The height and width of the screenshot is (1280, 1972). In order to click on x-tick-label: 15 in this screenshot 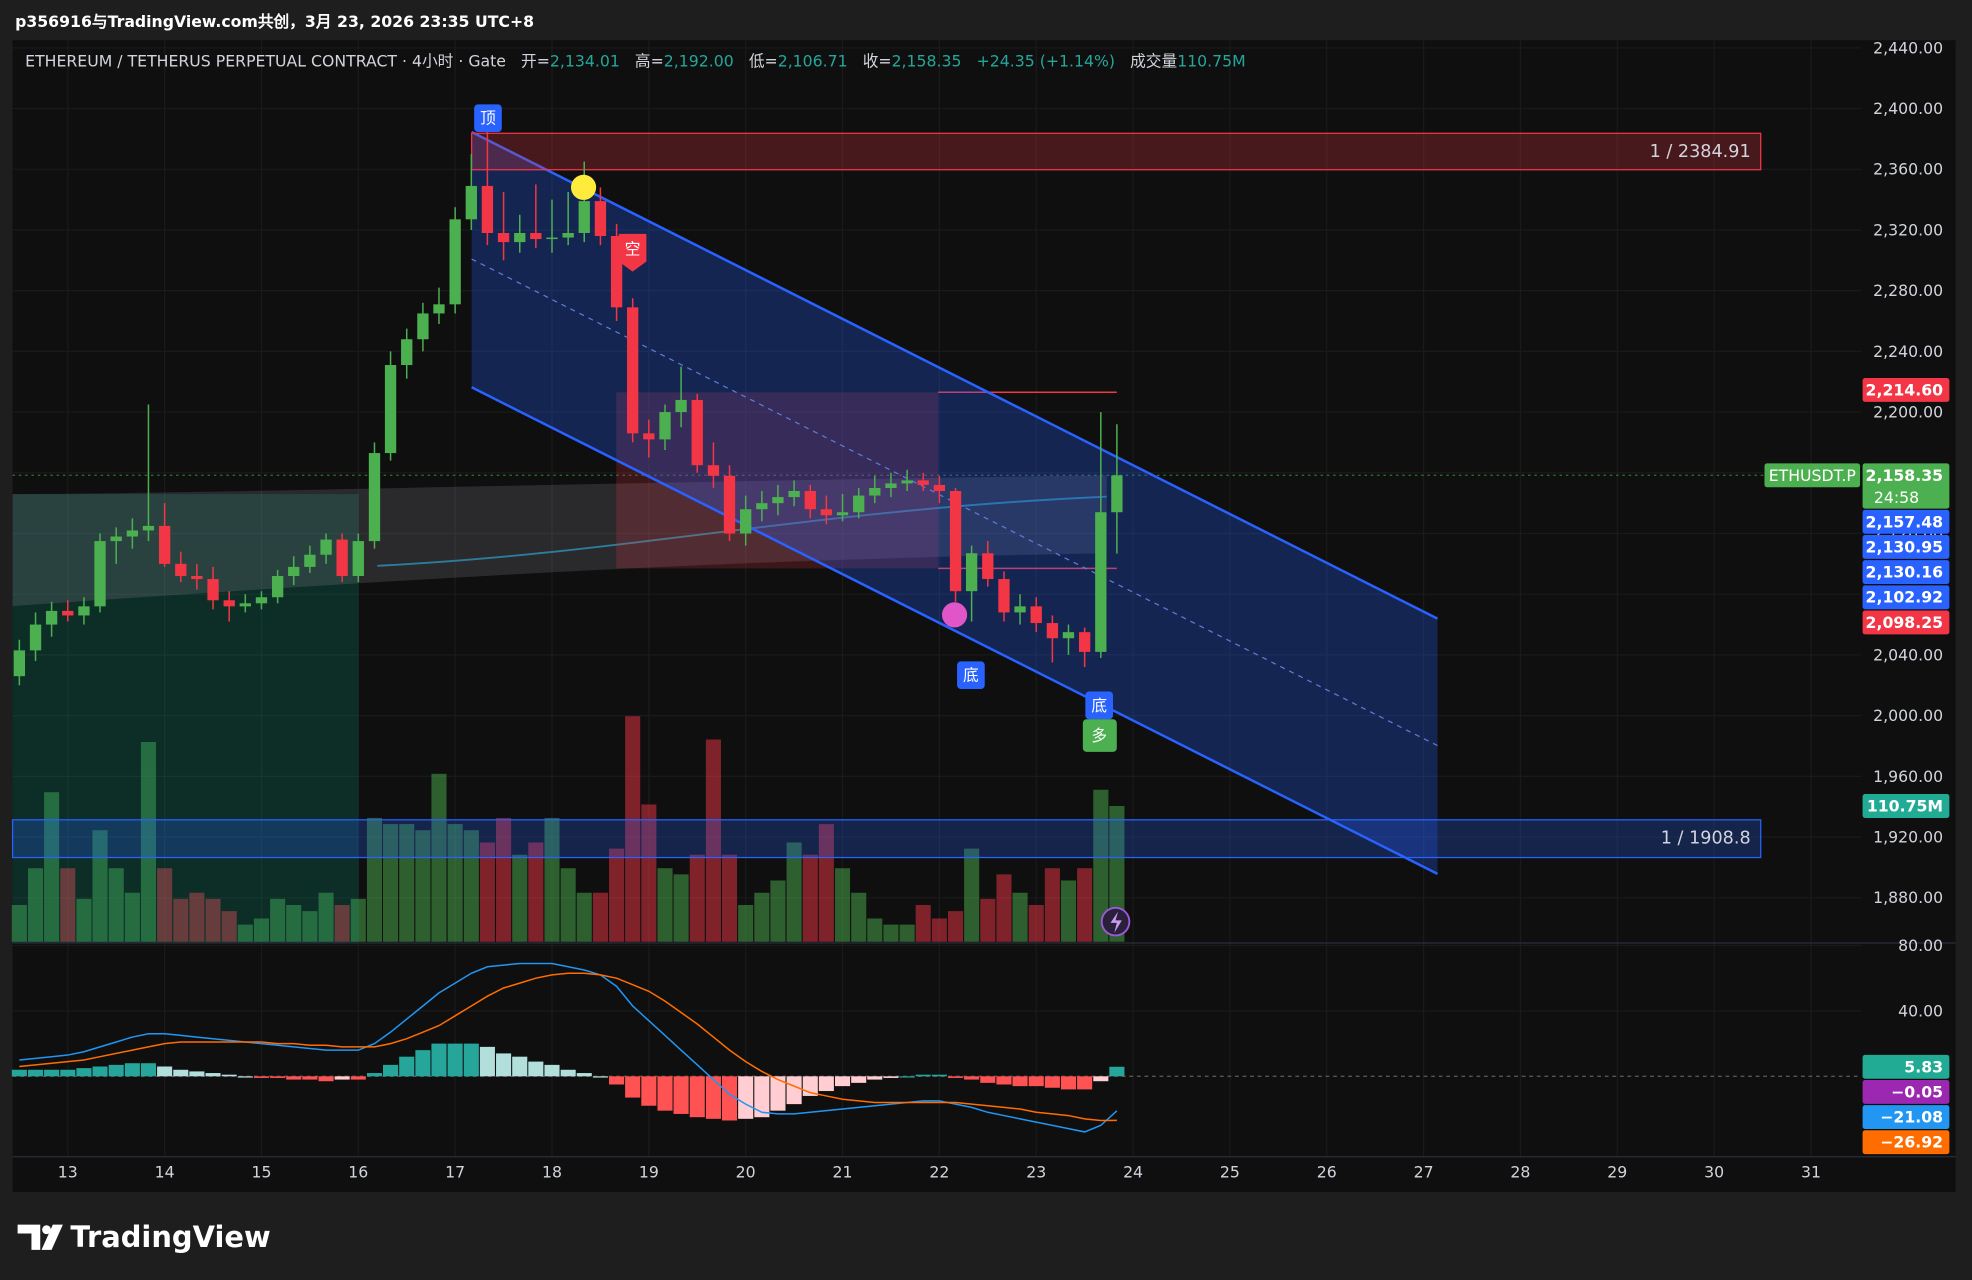, I will do `click(261, 1171)`.